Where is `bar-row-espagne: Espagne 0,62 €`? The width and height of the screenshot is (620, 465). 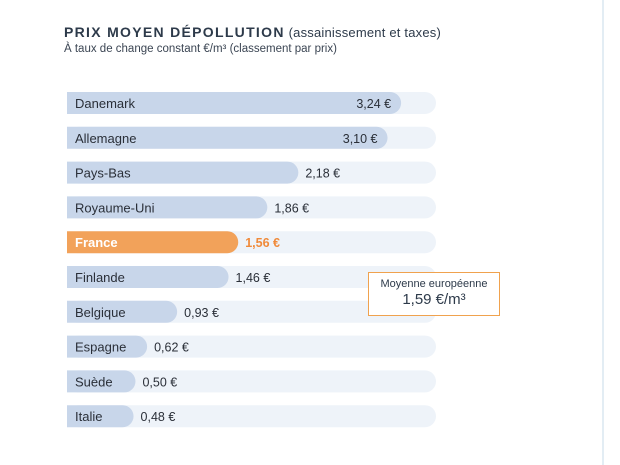
bar-row-espagne: Espagne 0,62 € is located at coordinates (251, 346).